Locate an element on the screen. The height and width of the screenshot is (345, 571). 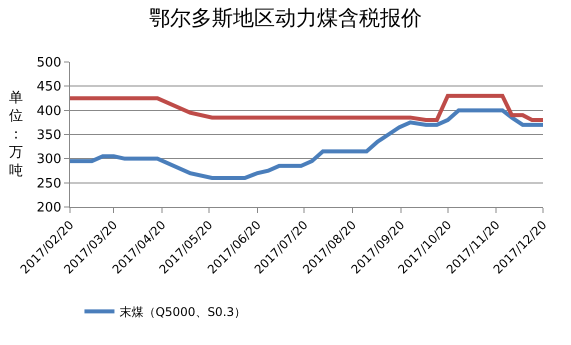
y-tick-label: 200 is located at coordinates (49, 208).